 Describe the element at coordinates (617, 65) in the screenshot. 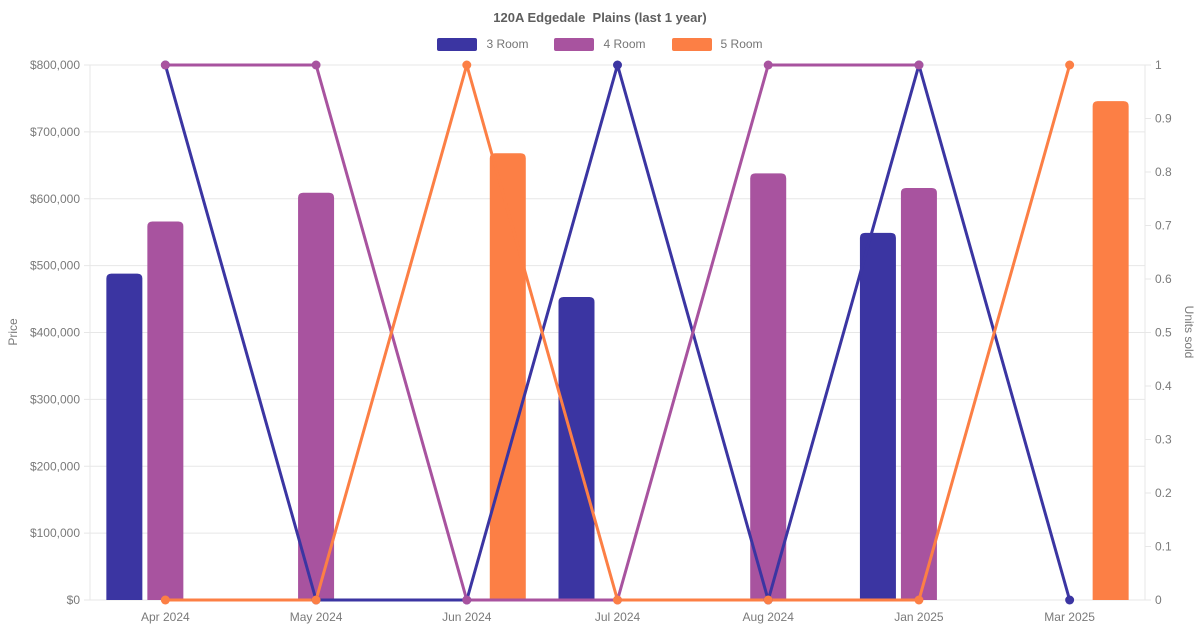

I see `point-3-room-jul-2024` at that location.